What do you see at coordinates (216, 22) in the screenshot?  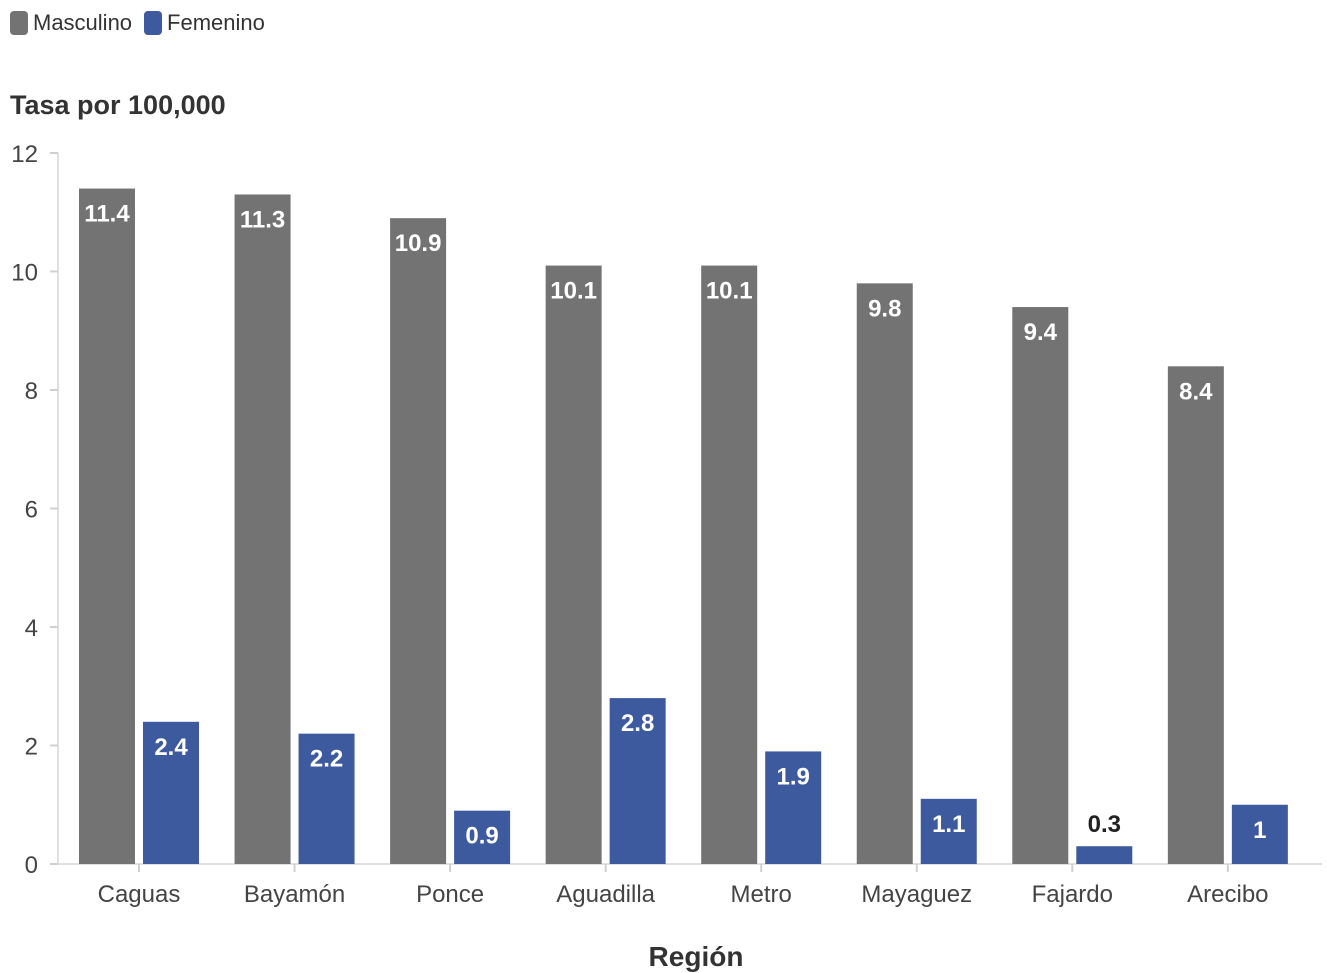 I see `legend-label-femenino: Femenino` at bounding box center [216, 22].